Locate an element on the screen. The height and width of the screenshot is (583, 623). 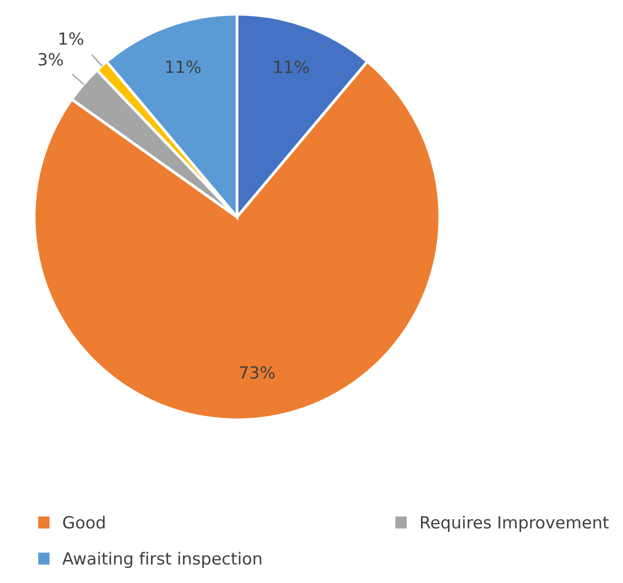
data-label: 73% is located at coordinates (257, 372).